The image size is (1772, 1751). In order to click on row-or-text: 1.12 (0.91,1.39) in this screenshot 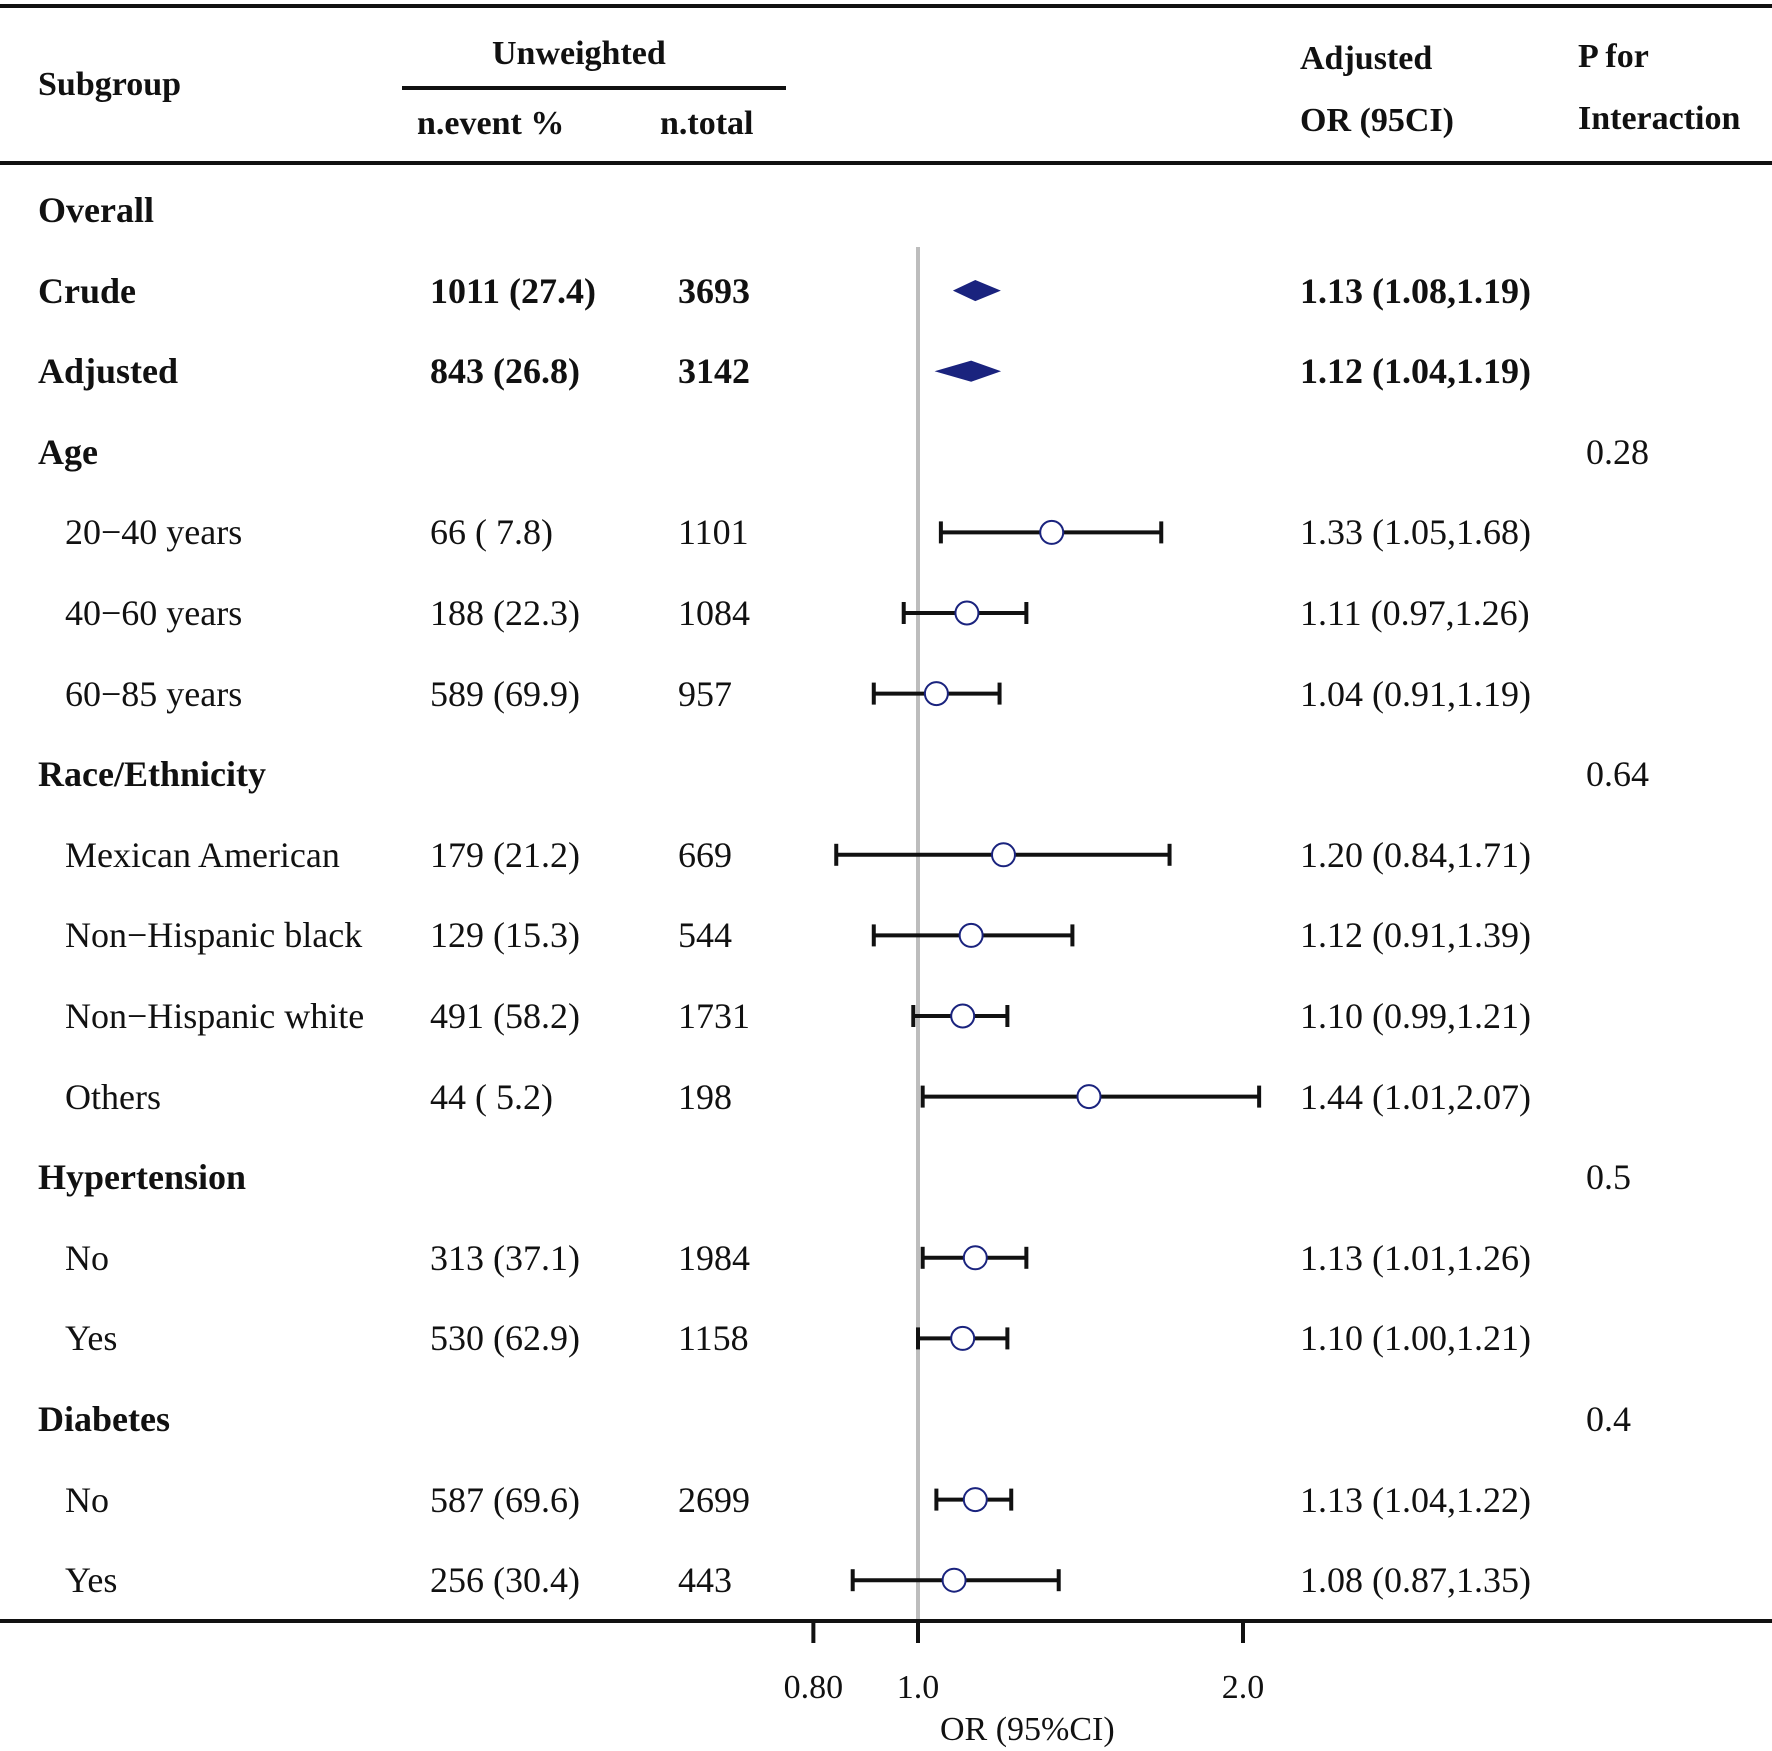, I will do `click(1415, 935)`.